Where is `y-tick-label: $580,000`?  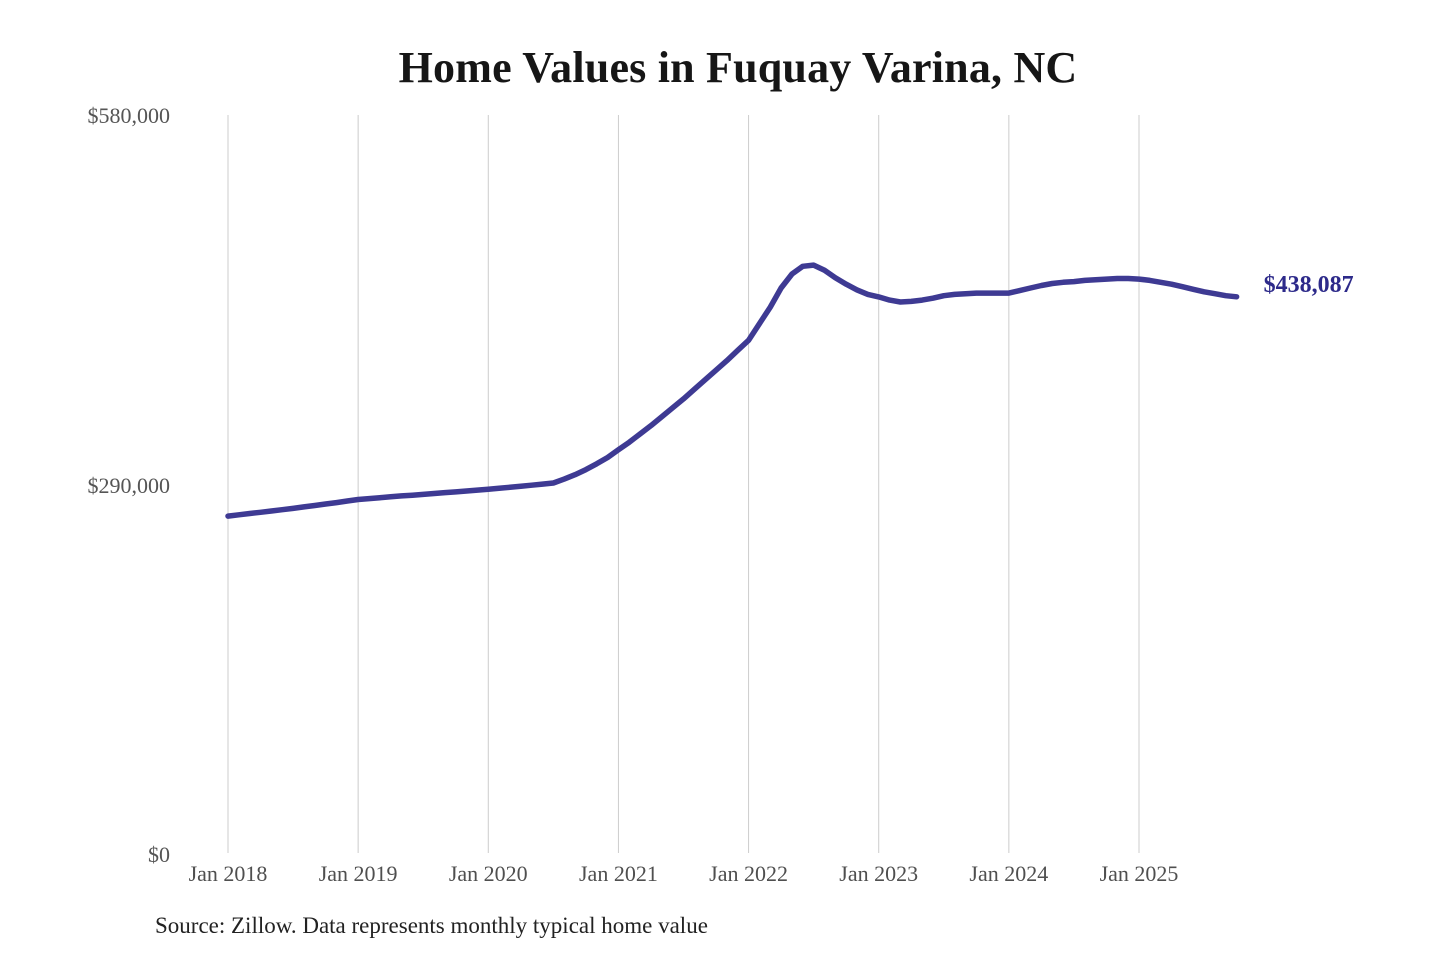 y-tick-label: $580,000 is located at coordinates (129, 115).